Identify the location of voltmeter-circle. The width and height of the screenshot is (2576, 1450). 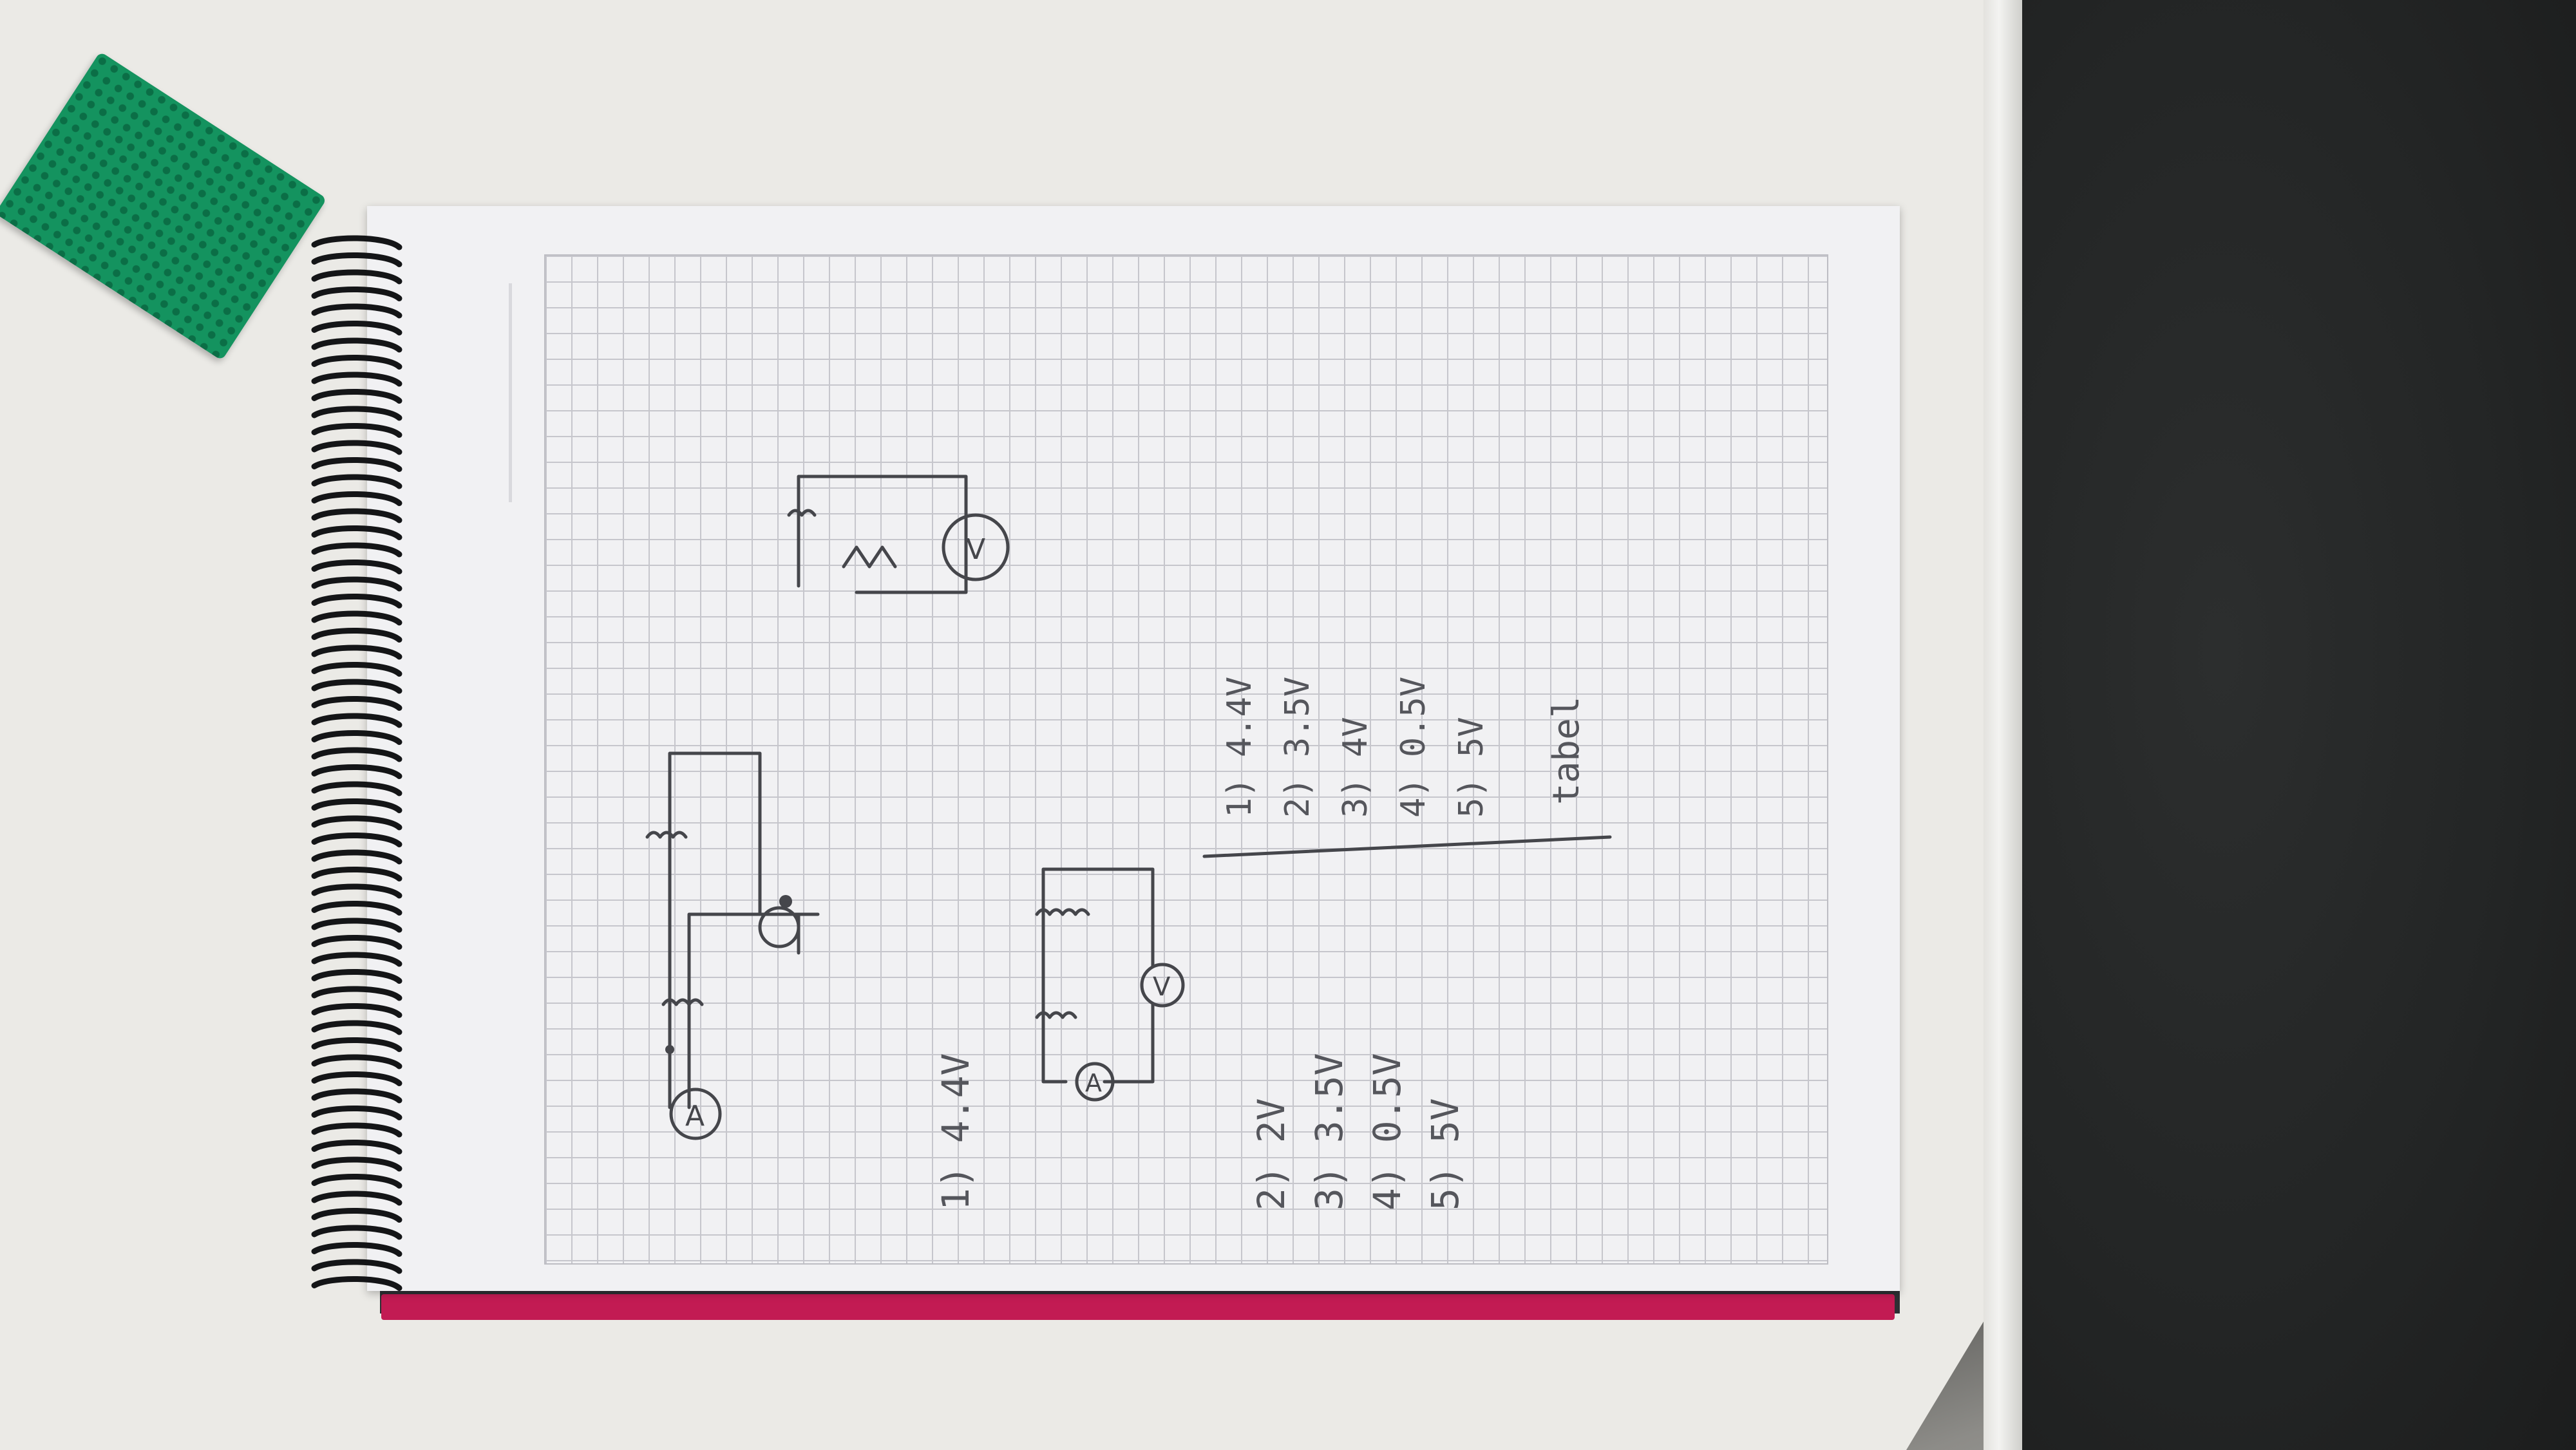
(779, 927).